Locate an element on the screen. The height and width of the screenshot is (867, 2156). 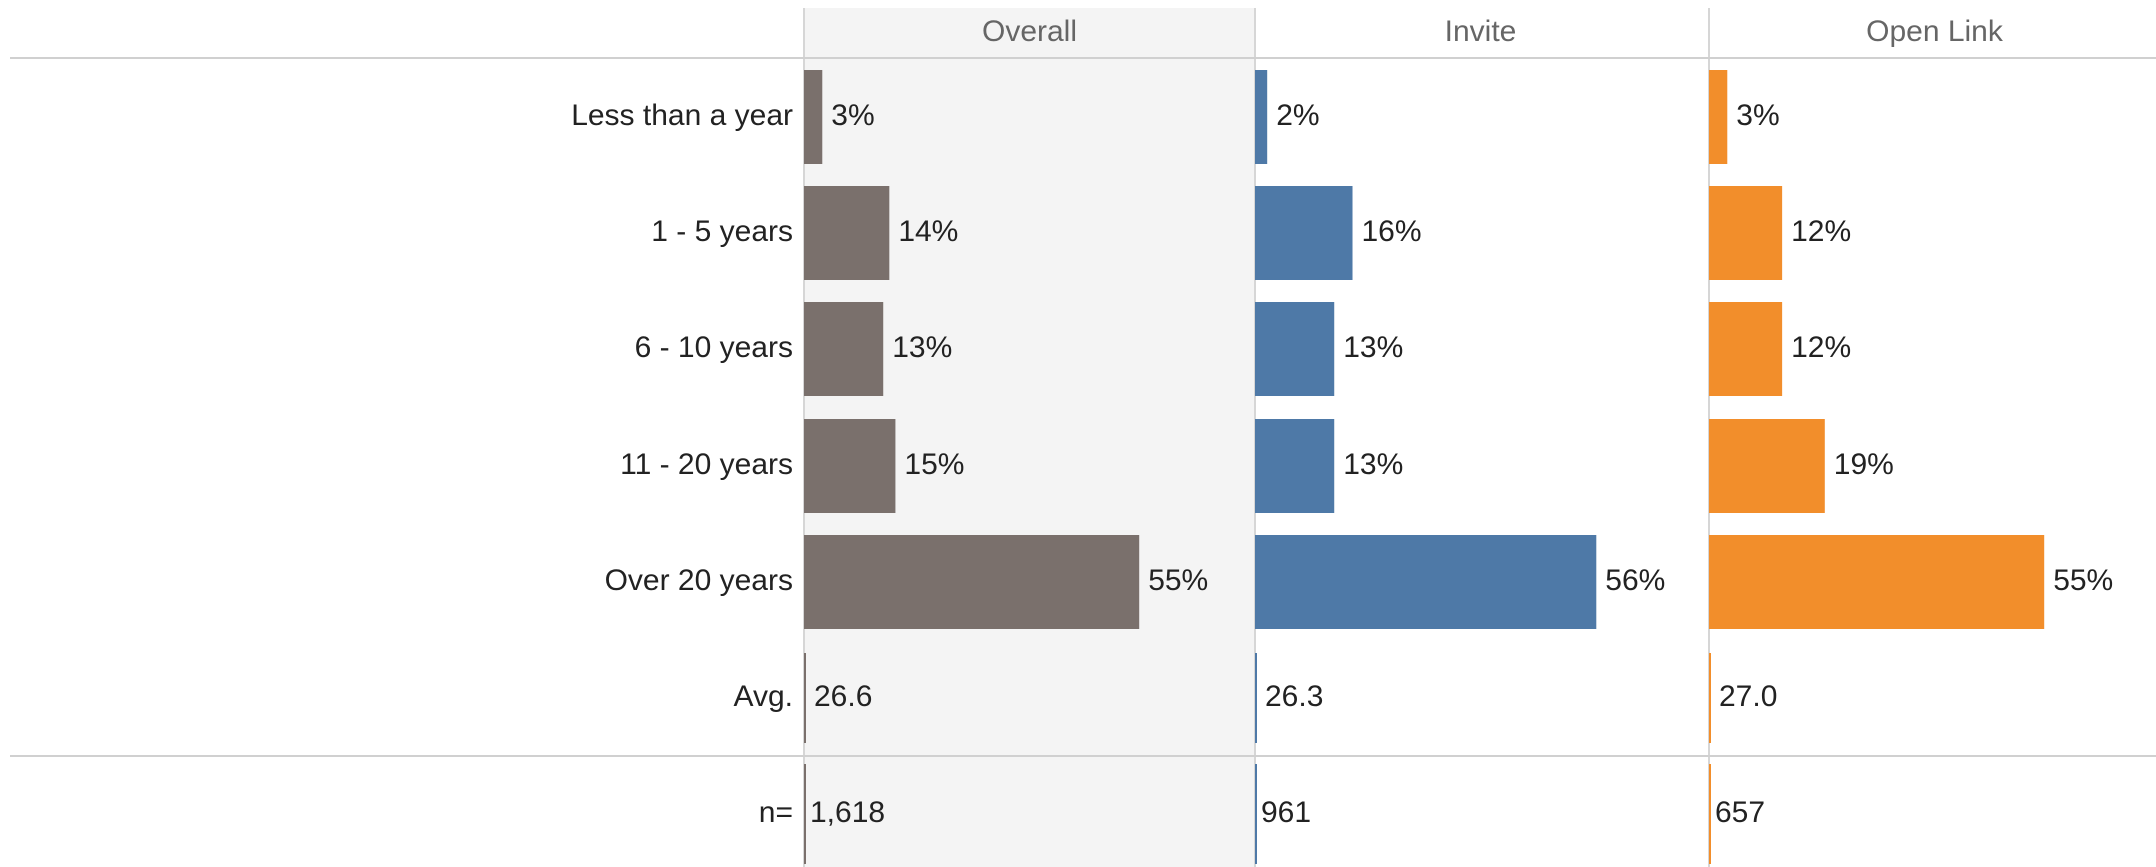
row-label: n= is located at coordinates (776, 812).